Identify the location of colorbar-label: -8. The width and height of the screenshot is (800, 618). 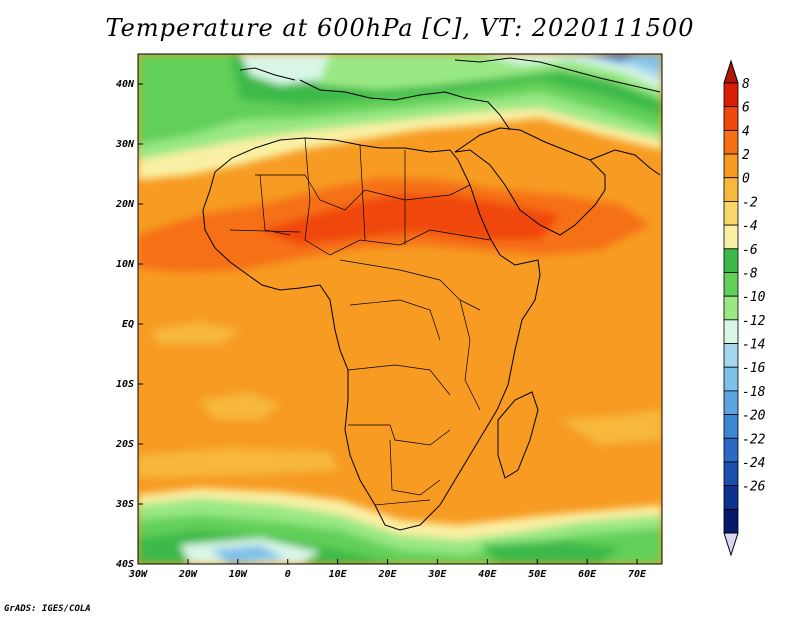
(750, 273).